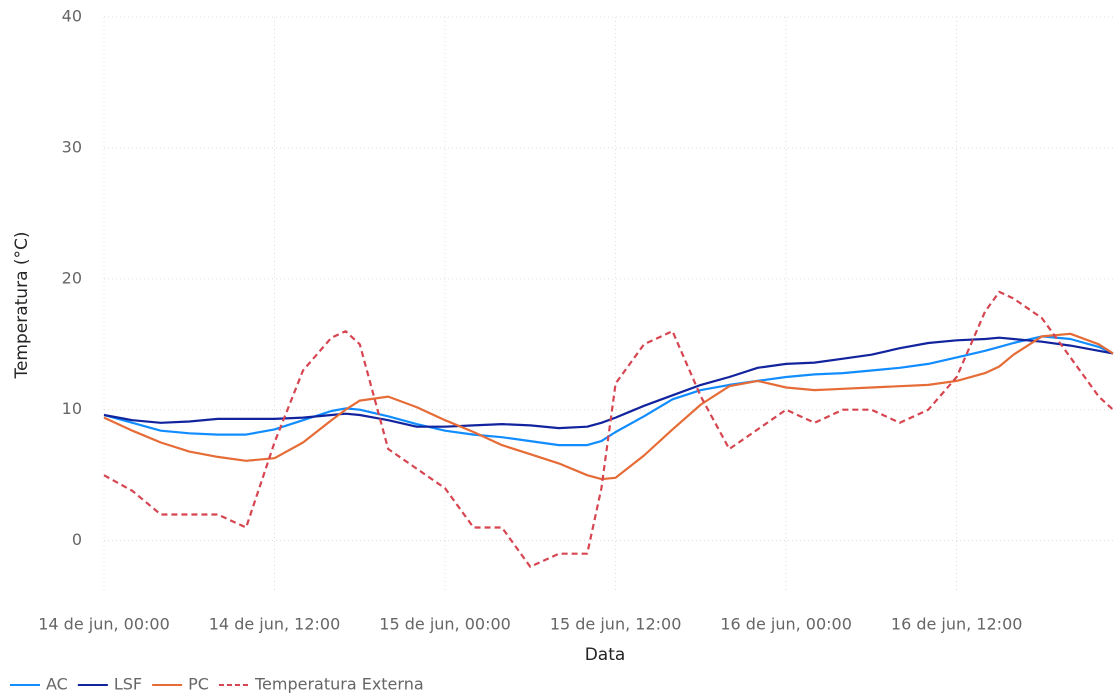  What do you see at coordinates (198, 684) in the screenshot?
I see `legend-label: PC` at bounding box center [198, 684].